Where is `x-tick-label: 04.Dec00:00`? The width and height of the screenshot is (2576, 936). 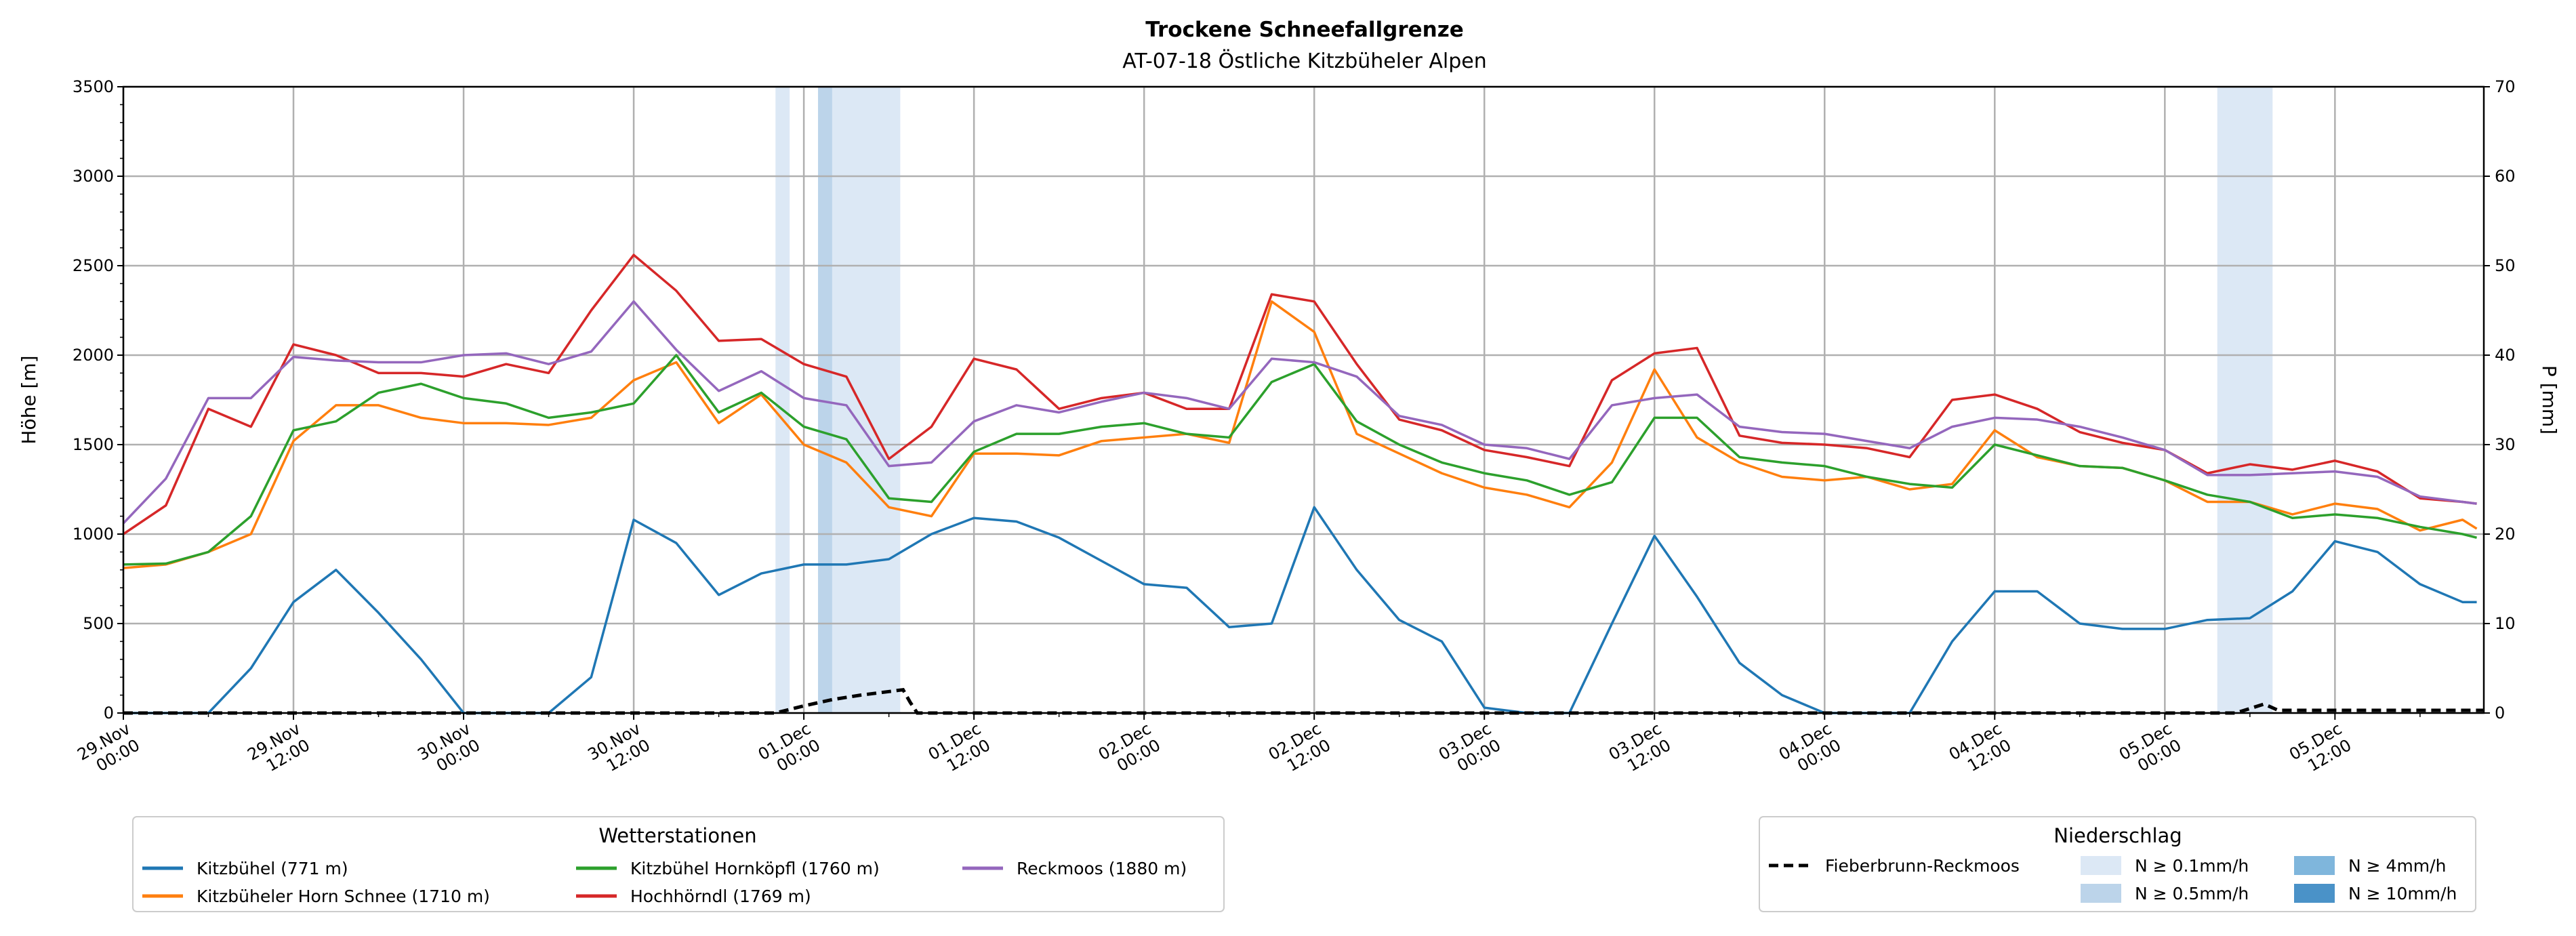 x-tick-label: 04.Dec00:00 is located at coordinates (1810, 750).